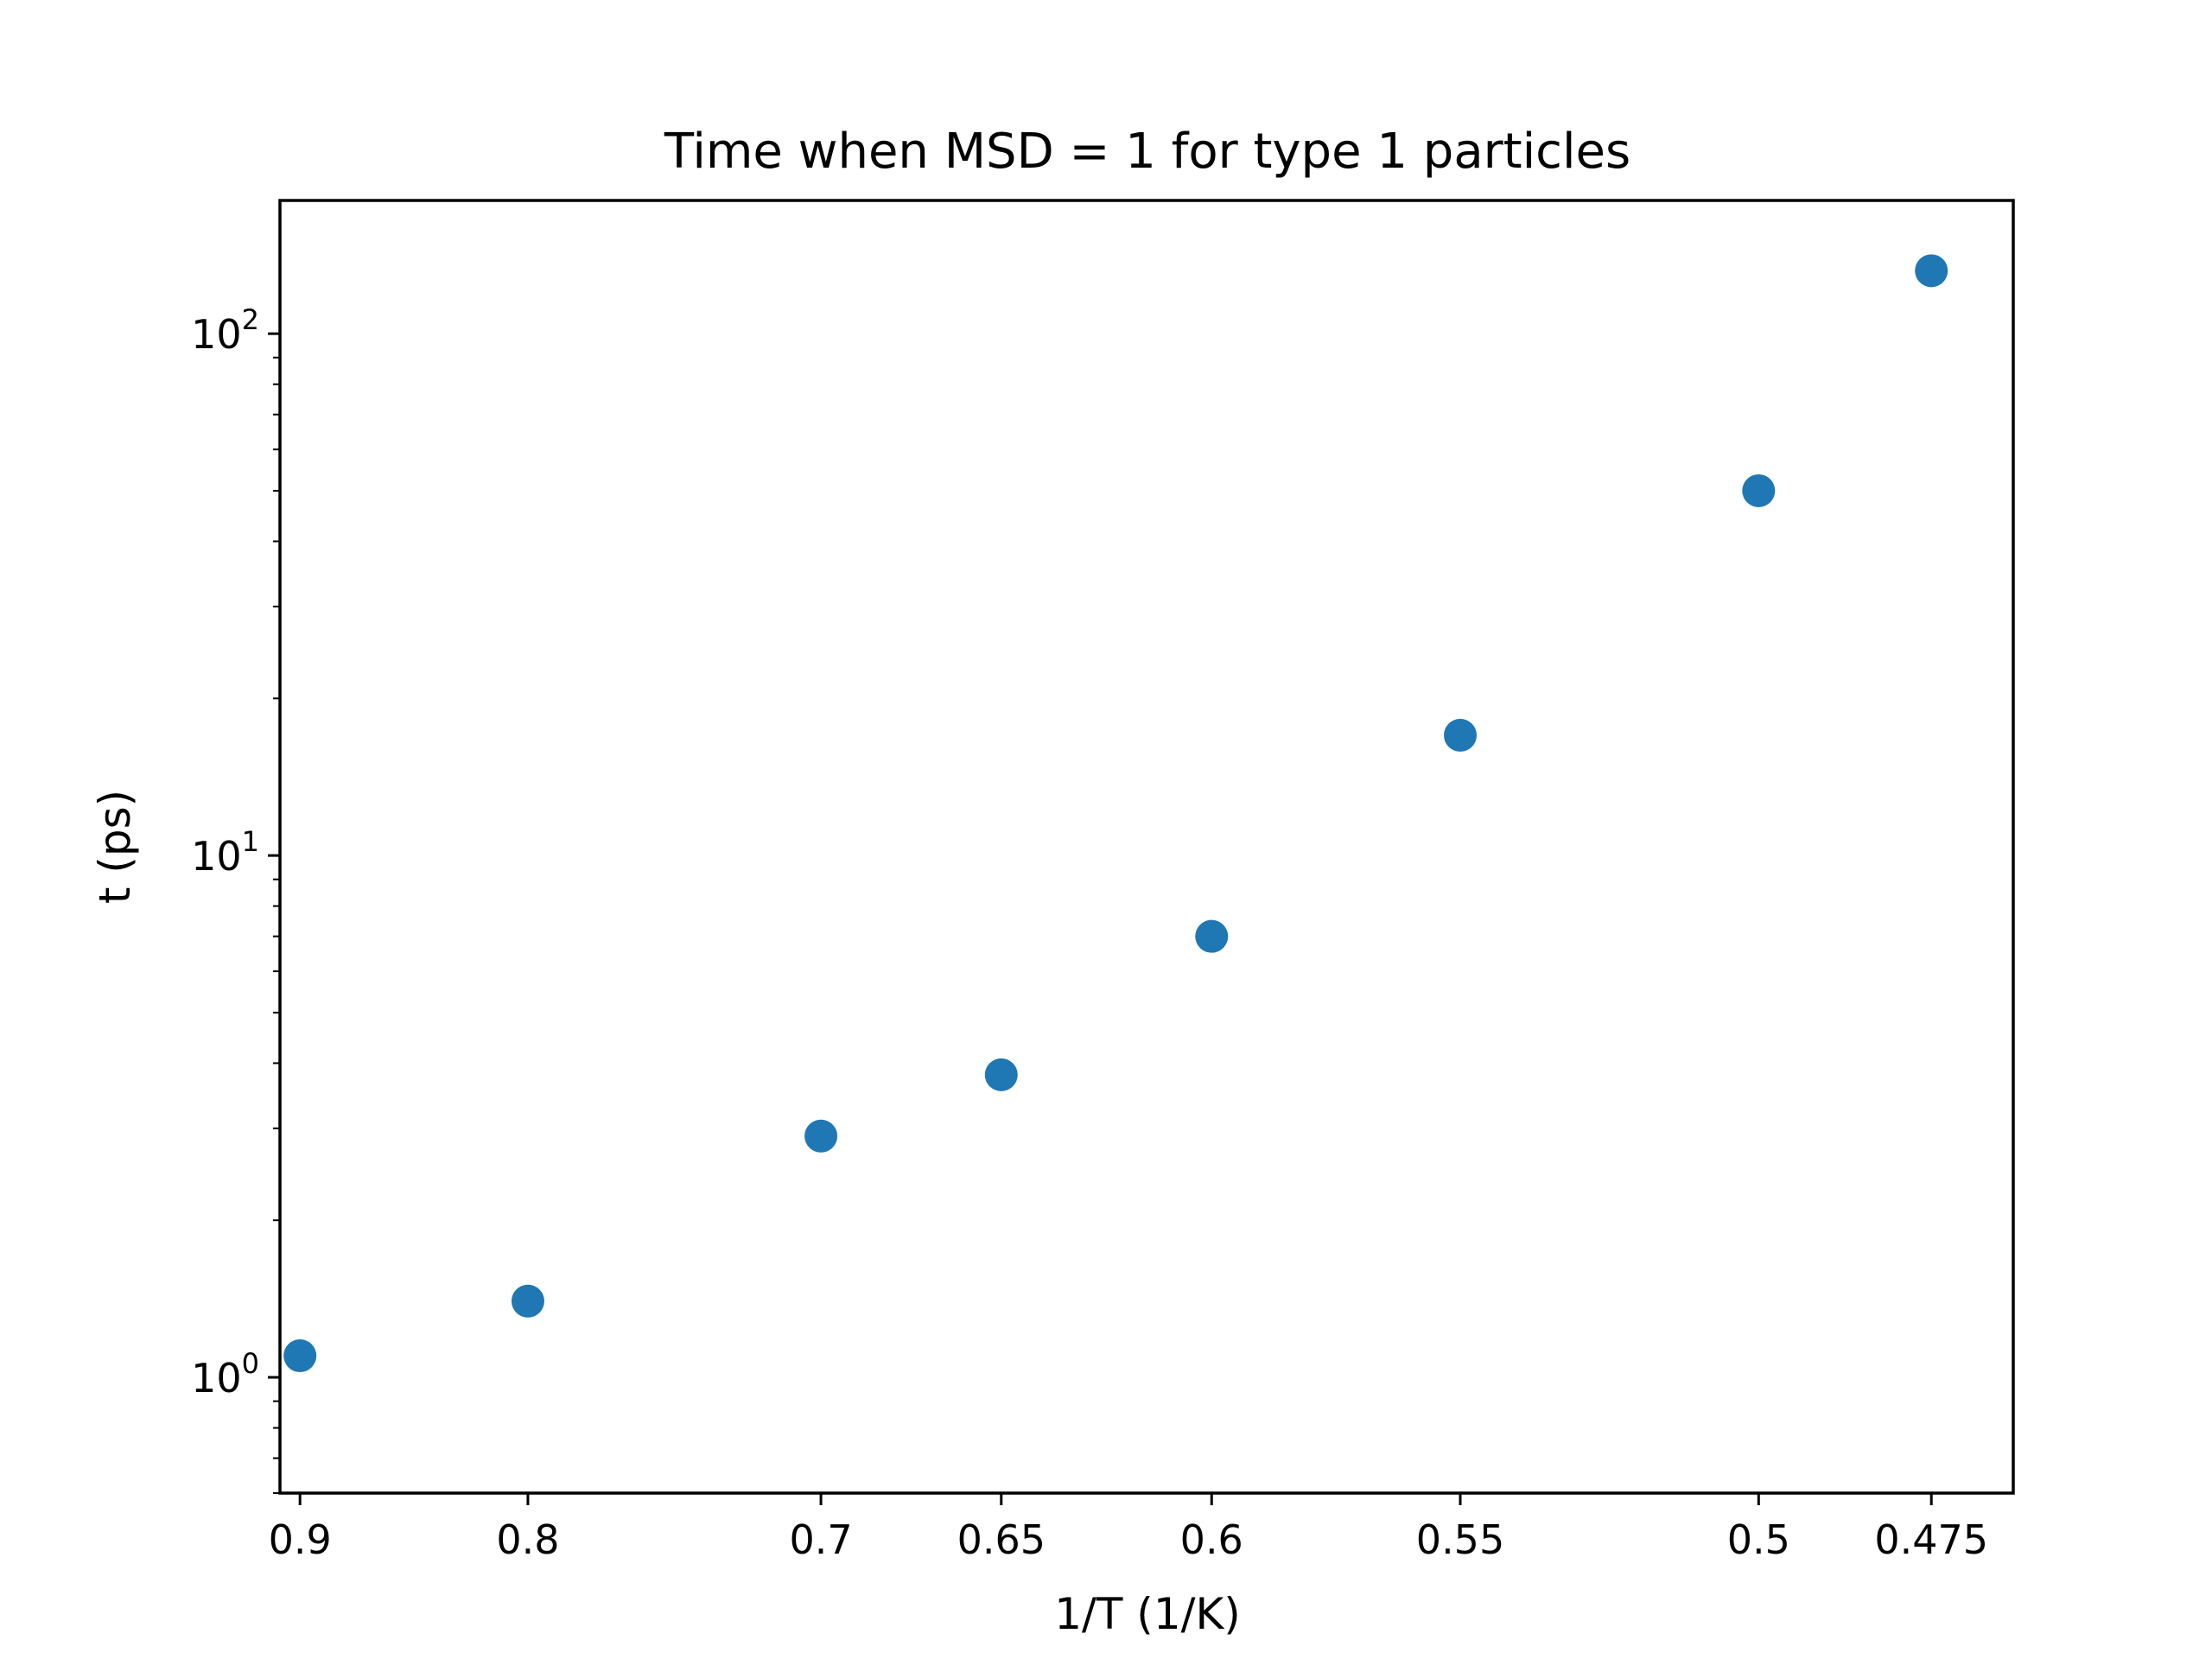 The width and height of the screenshot is (2212, 1659). I want to click on y-tick-label: 10¹, so click(225, 852).